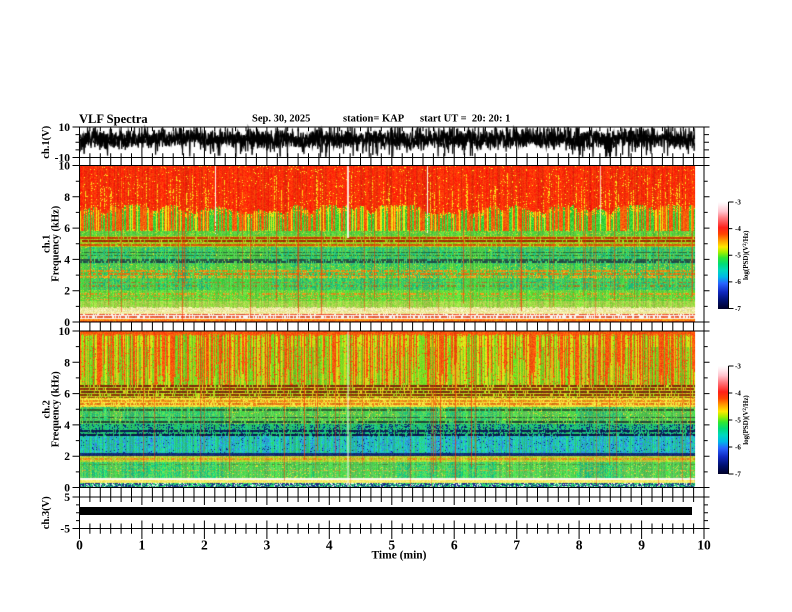 Image resolution: width=792 pixels, height=612 pixels. What do you see at coordinates (46, 512) in the screenshot?
I see `svg-text: ch.3(V)` at bounding box center [46, 512].